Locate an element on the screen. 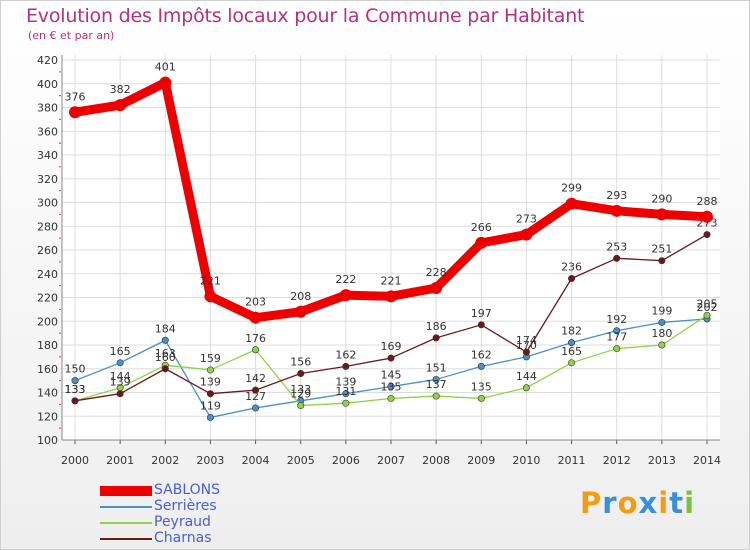 This screenshot has height=550, width=750. legend-swatch-peyraud is located at coordinates (126, 523).